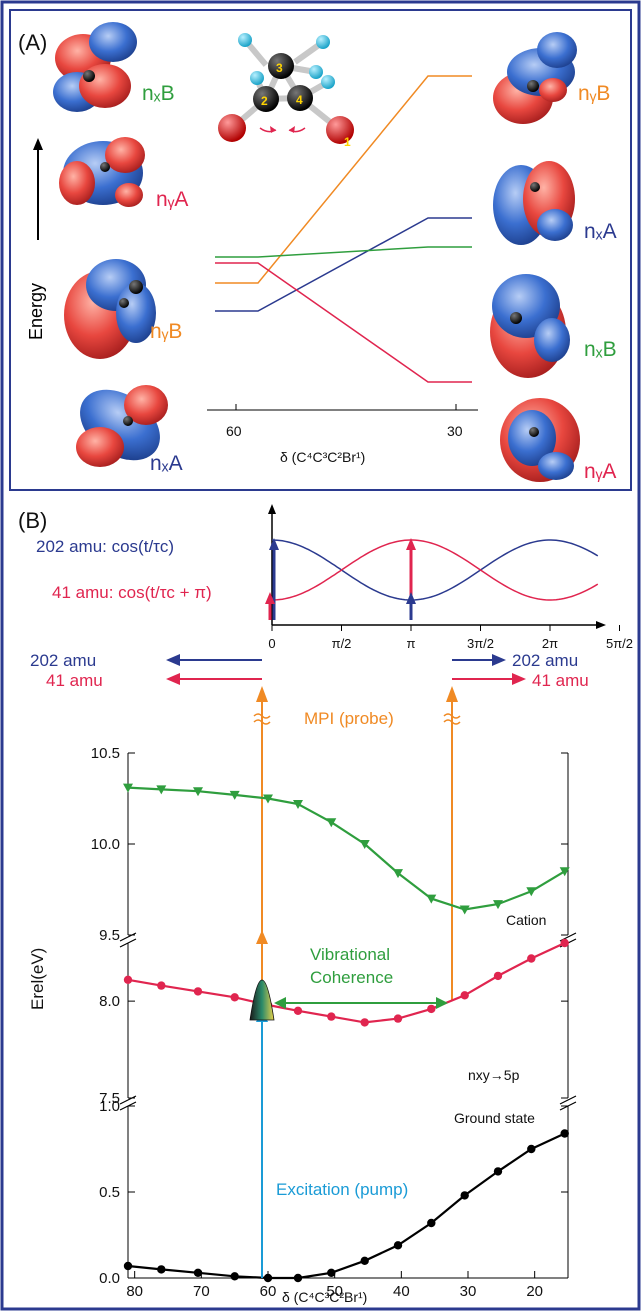  Describe the element at coordinates (526, 920) in the screenshot. I see `cation-label: Cation` at that location.